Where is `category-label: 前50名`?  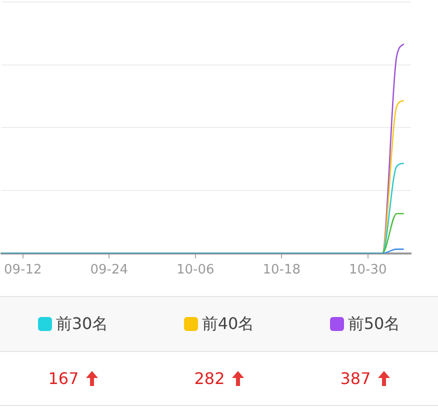 category-label: 前50名 is located at coordinates (374, 324).